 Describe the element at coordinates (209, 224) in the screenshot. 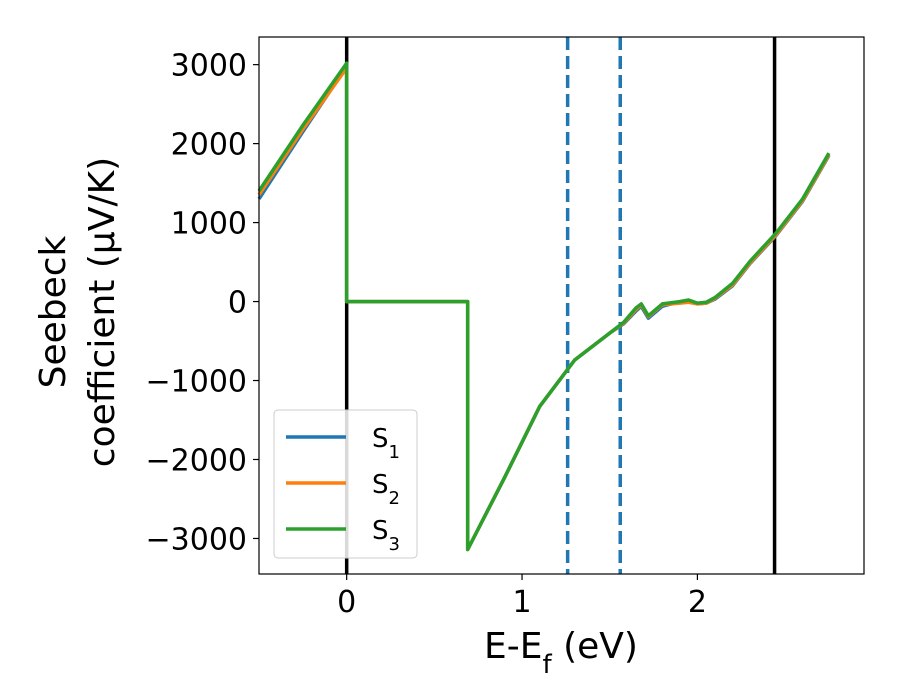

I see `y-tick-label: 1000` at that location.